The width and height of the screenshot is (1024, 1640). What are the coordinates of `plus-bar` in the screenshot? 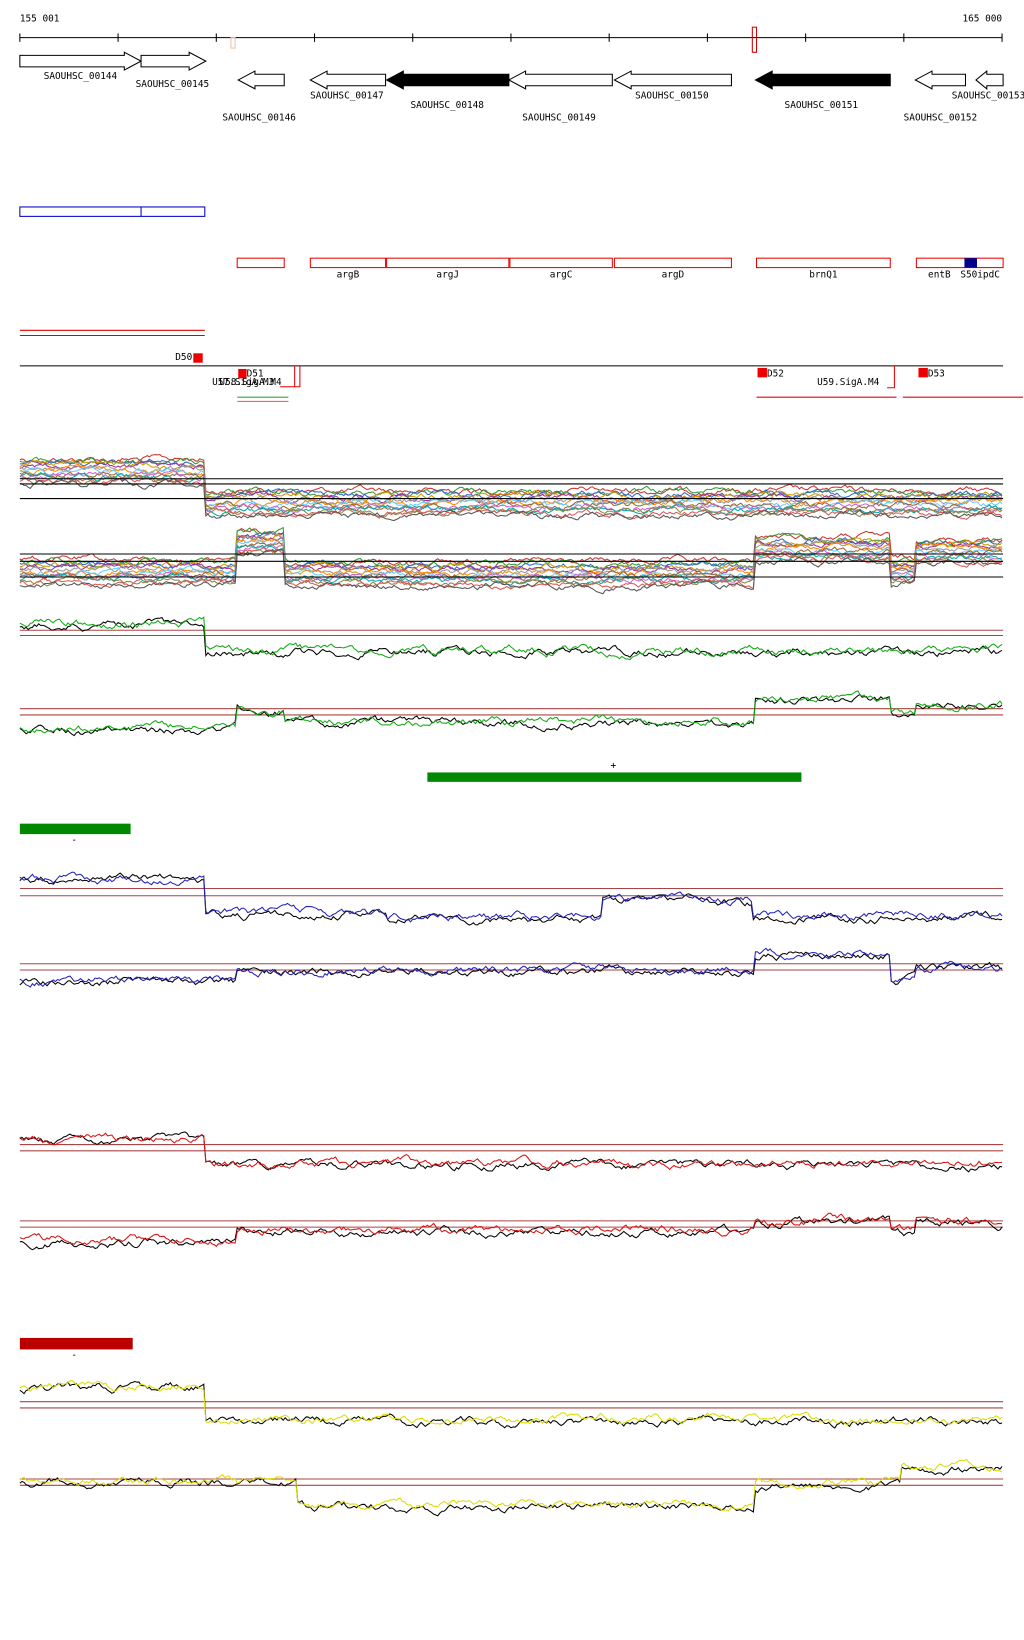 It's located at (614, 777).